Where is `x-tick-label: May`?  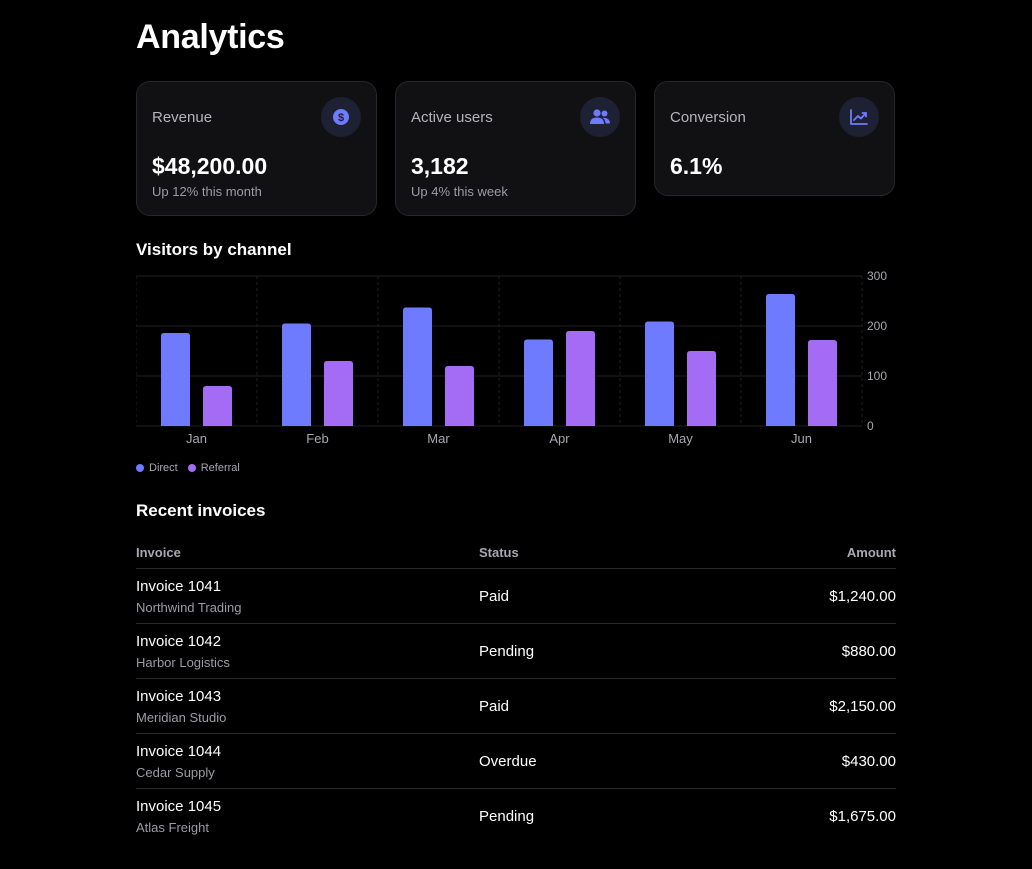
x-tick-label: May is located at coordinates (680, 438).